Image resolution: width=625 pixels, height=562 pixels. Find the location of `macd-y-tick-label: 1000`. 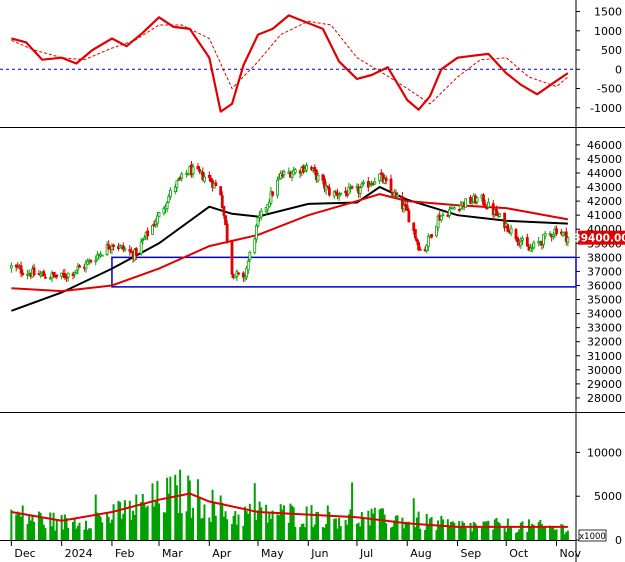

macd-y-tick-label: 1000 is located at coordinates (608, 31).